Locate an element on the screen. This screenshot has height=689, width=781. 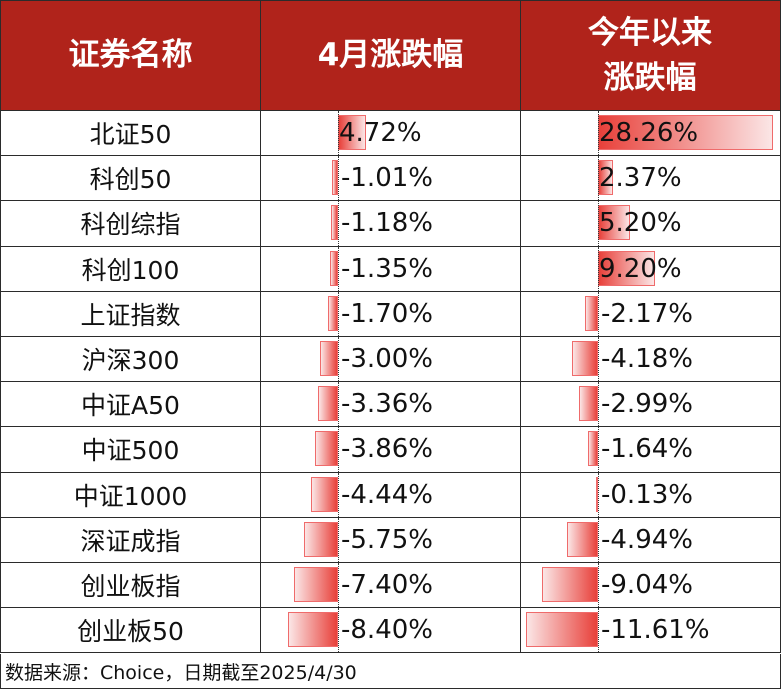
april-change-cell: -3.86% is located at coordinates (391, 449).